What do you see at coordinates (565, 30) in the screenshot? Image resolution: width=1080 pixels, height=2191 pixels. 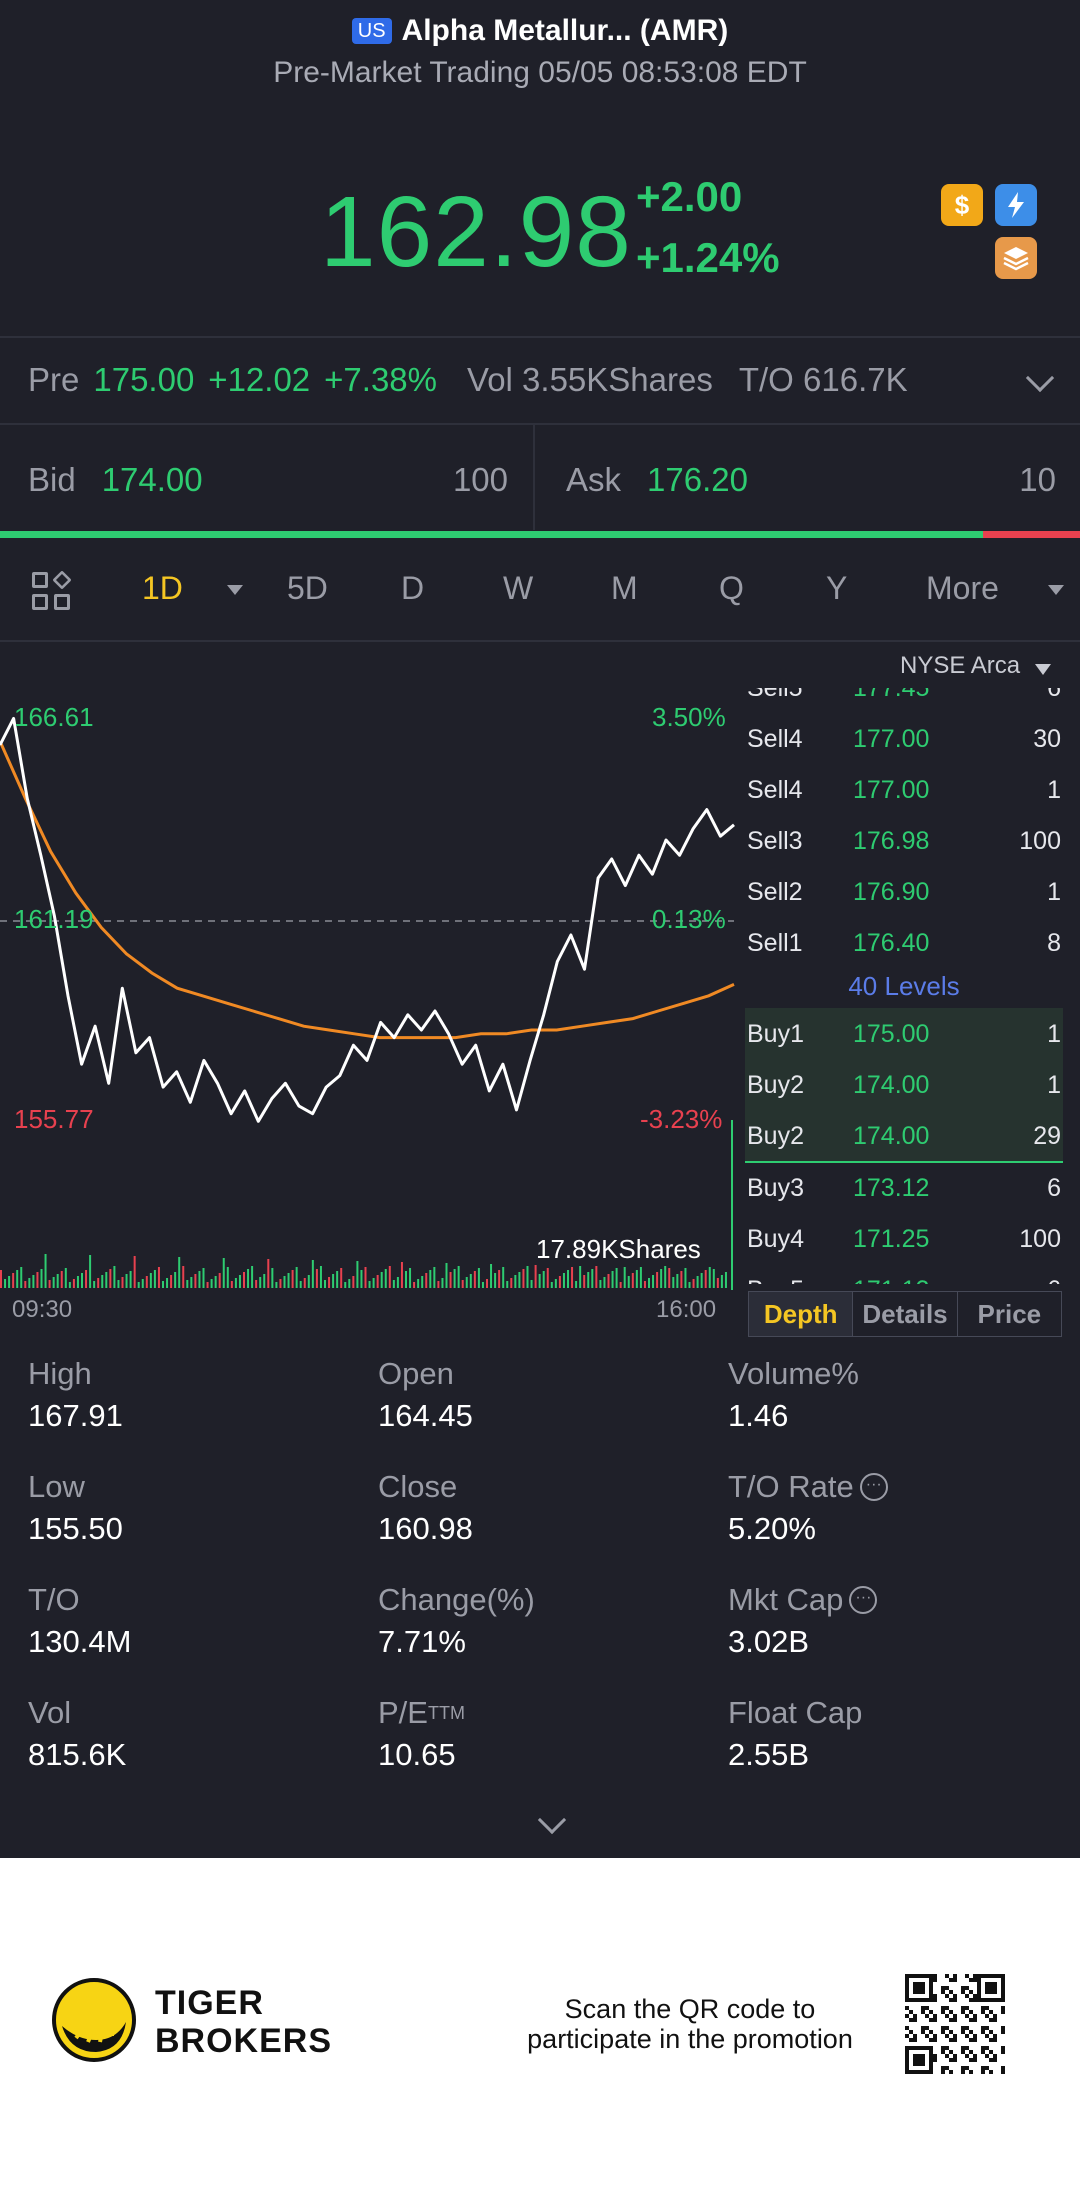 I see `stock-title: Alpha Metallur... (AMR)` at bounding box center [565, 30].